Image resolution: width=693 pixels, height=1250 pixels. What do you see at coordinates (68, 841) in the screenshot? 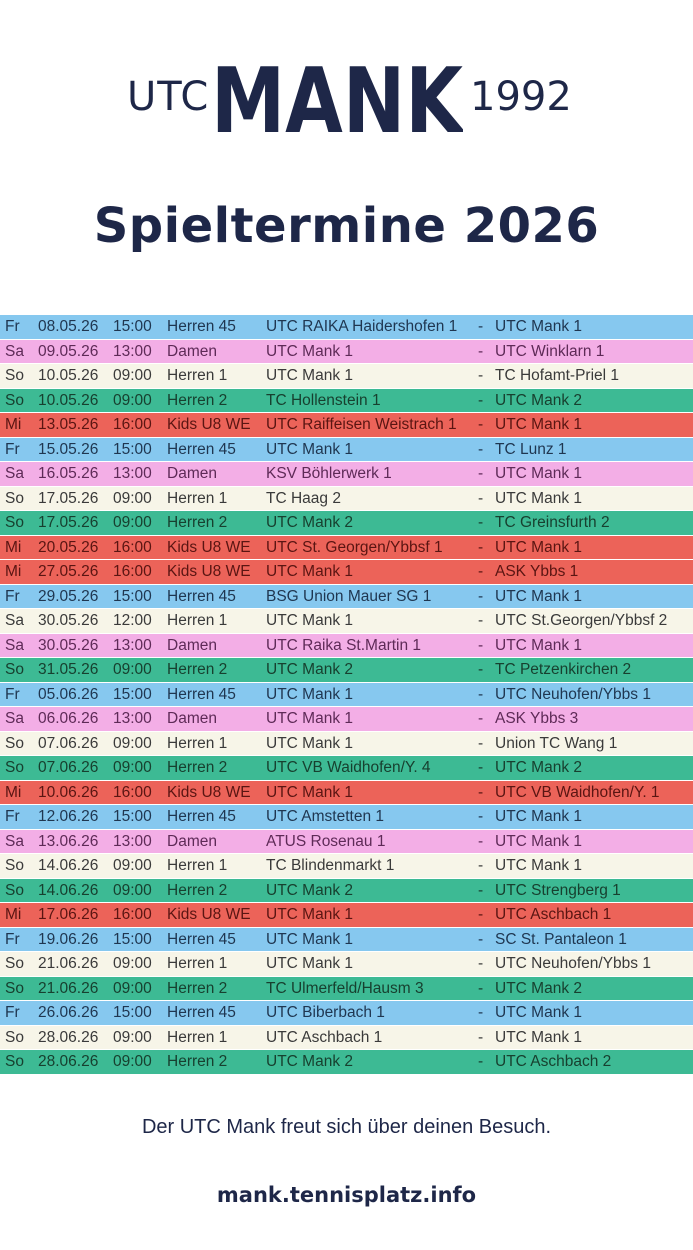
I see `cell-date: 13.06.26` at bounding box center [68, 841].